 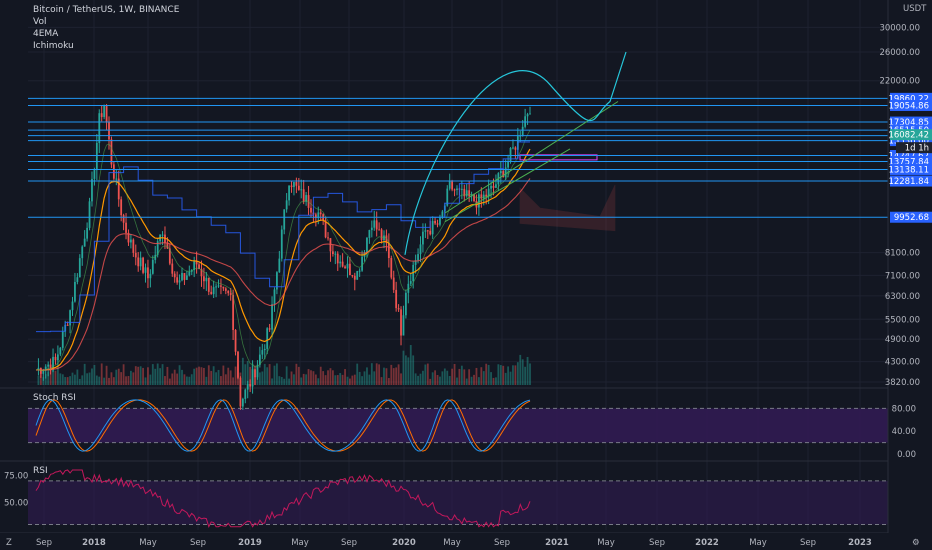 What do you see at coordinates (558, 157) in the screenshot?
I see `target-box` at bounding box center [558, 157].